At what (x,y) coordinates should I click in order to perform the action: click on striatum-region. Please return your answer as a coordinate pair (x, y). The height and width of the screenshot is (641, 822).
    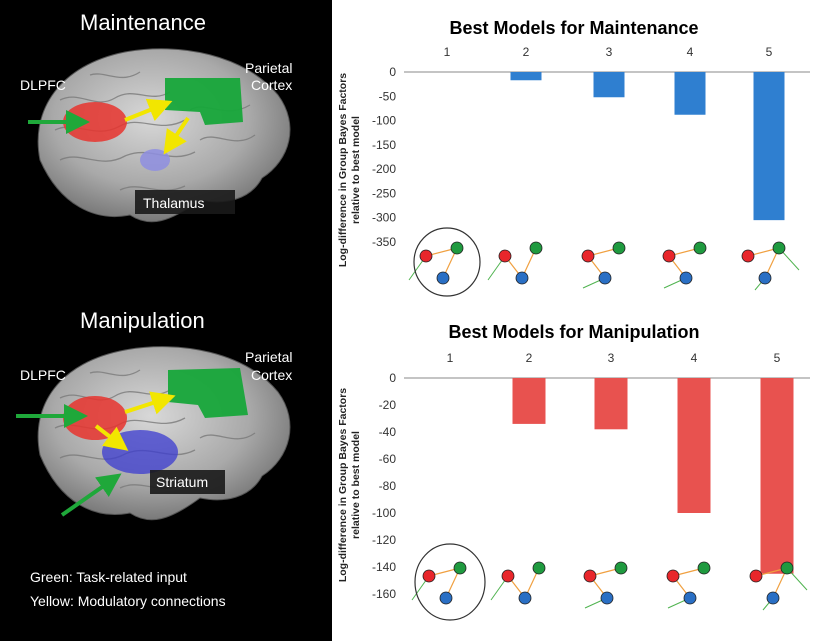
    Looking at the image, I should click on (140, 452).